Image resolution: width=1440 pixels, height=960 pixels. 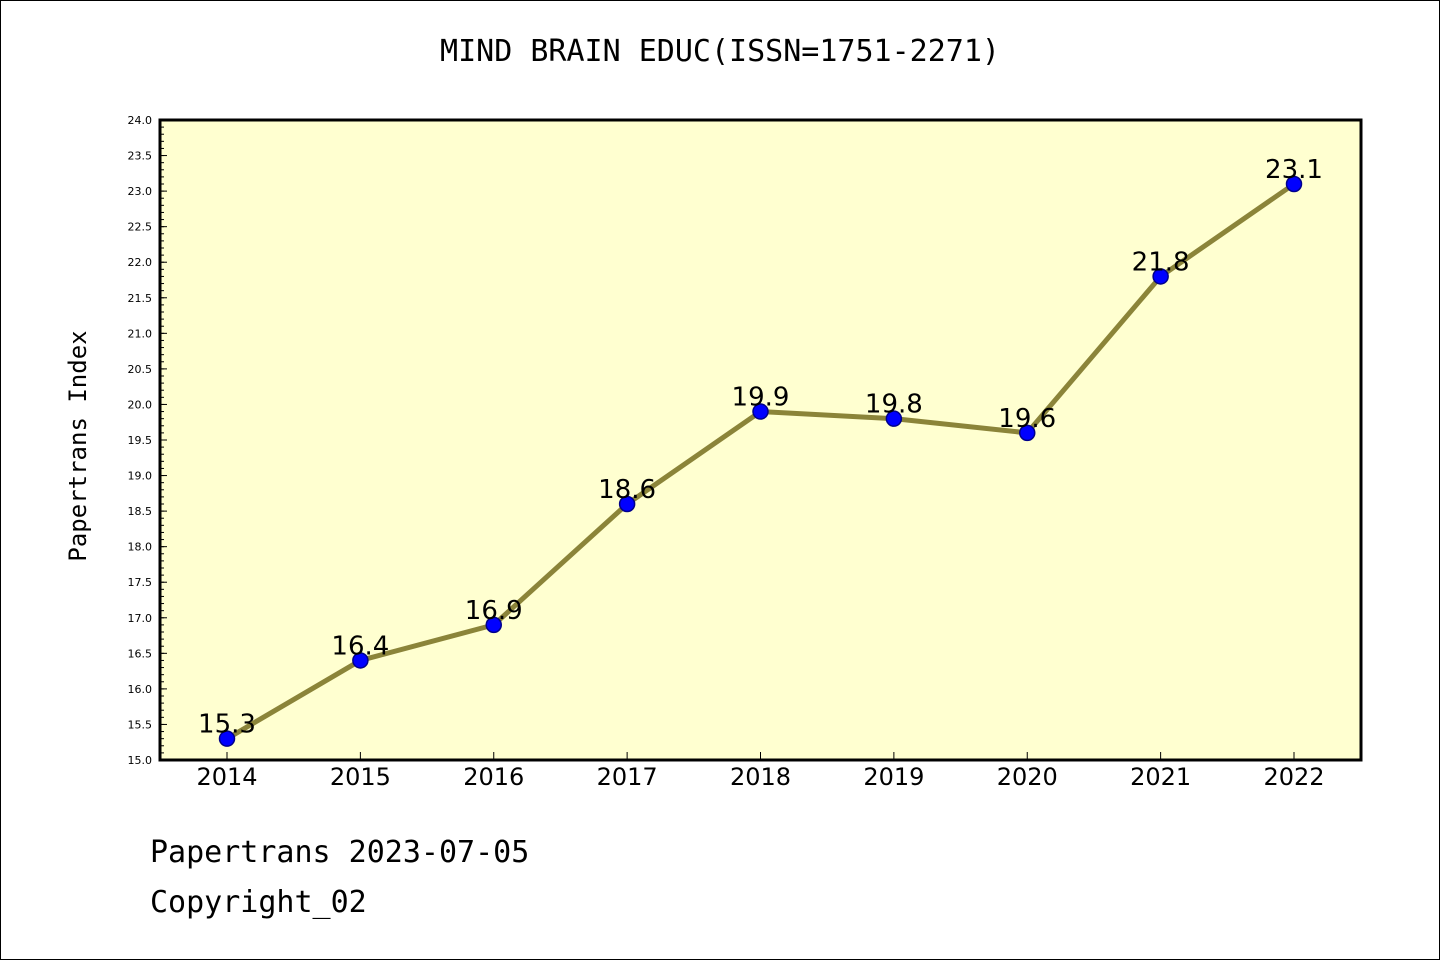 What do you see at coordinates (1161, 262) in the screenshot?
I see `data-label-2021: 21.8` at bounding box center [1161, 262].